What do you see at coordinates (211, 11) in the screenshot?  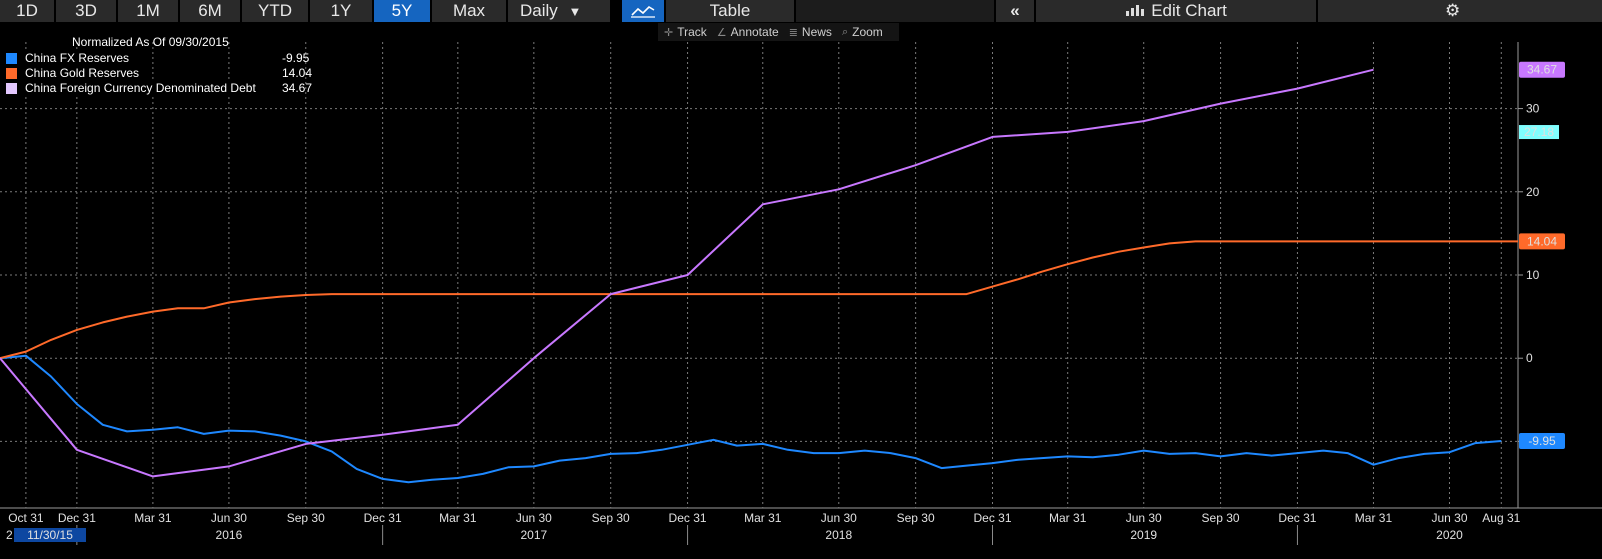 I see `range-6m-button: 6M` at bounding box center [211, 11].